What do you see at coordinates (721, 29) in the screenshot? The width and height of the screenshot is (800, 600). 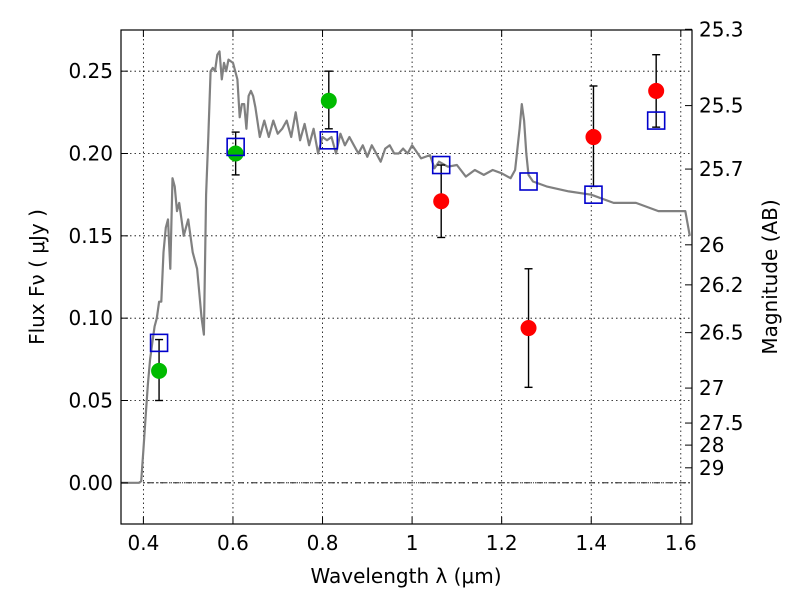 I see `y2-tick-label: 25.3` at bounding box center [721, 29].